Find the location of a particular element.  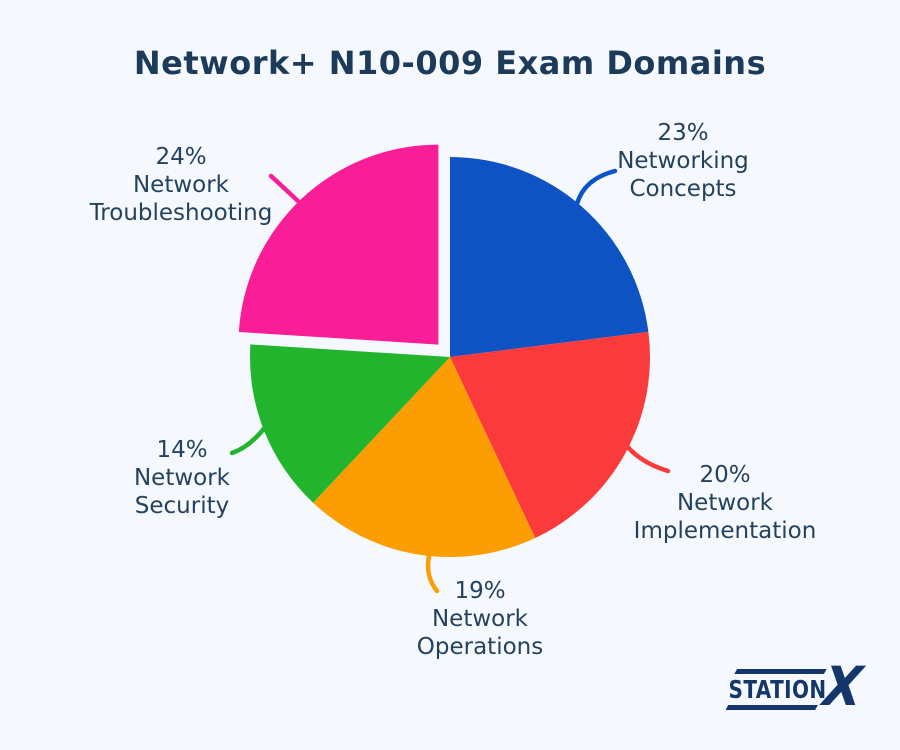

label-network-troubleshooting-pct: 24% is located at coordinates (181, 157).